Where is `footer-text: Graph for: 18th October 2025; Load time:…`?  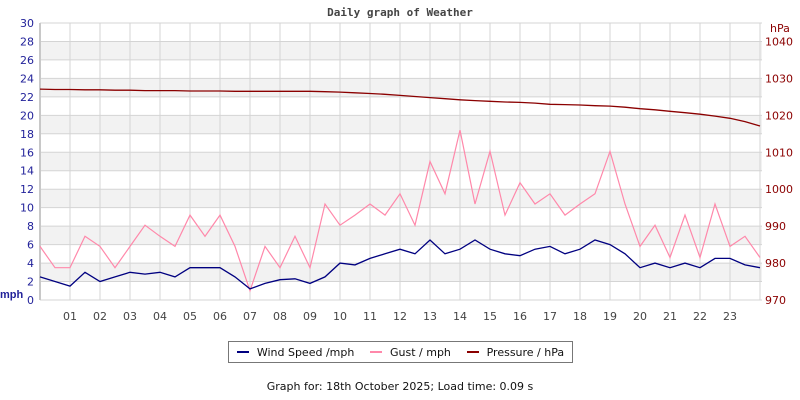
footer-text: Graph for: 18th October 2025; Load time:… is located at coordinates (400, 386).